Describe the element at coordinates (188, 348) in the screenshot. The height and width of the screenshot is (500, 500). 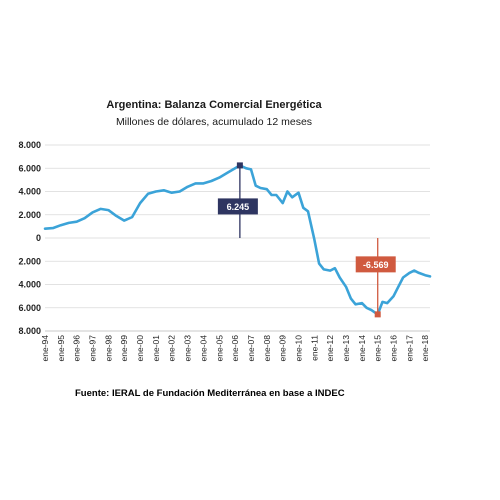
I see `x-tick-label: ene-03` at that location.